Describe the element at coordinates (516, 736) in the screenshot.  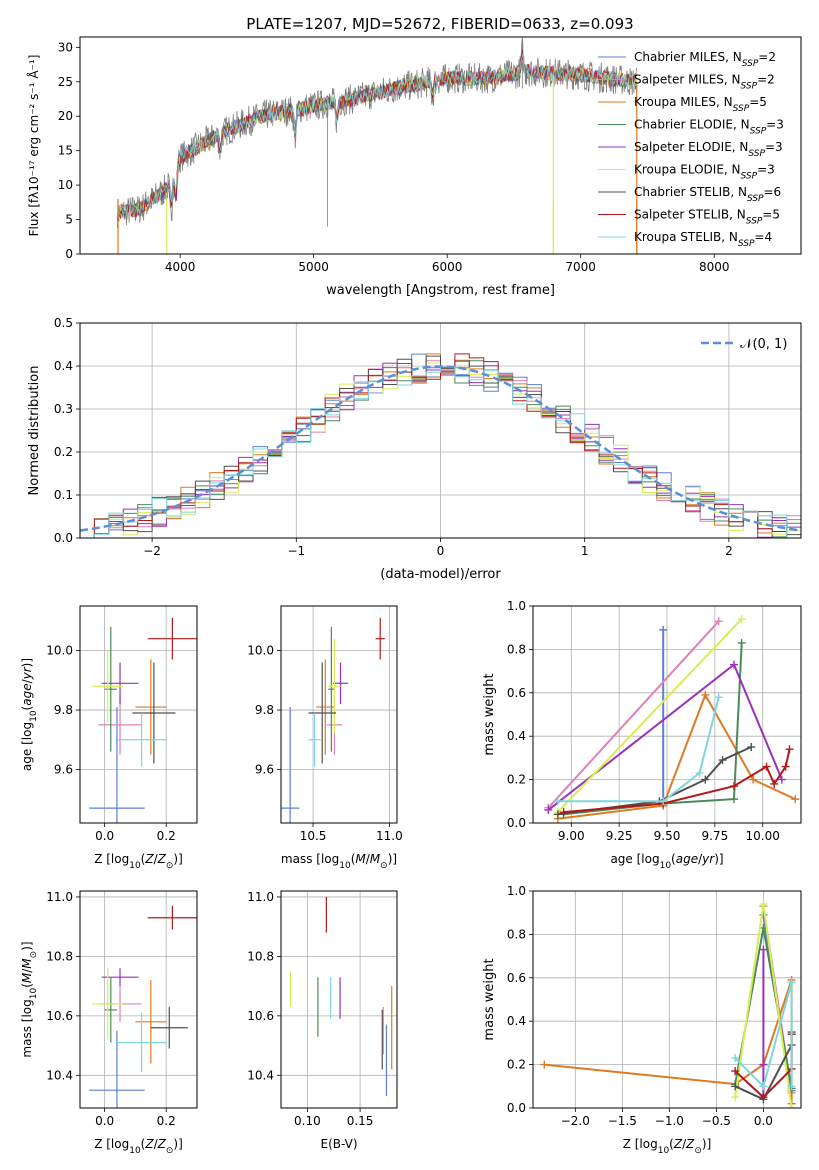
I see `y-tick-label: 0.4` at that location.